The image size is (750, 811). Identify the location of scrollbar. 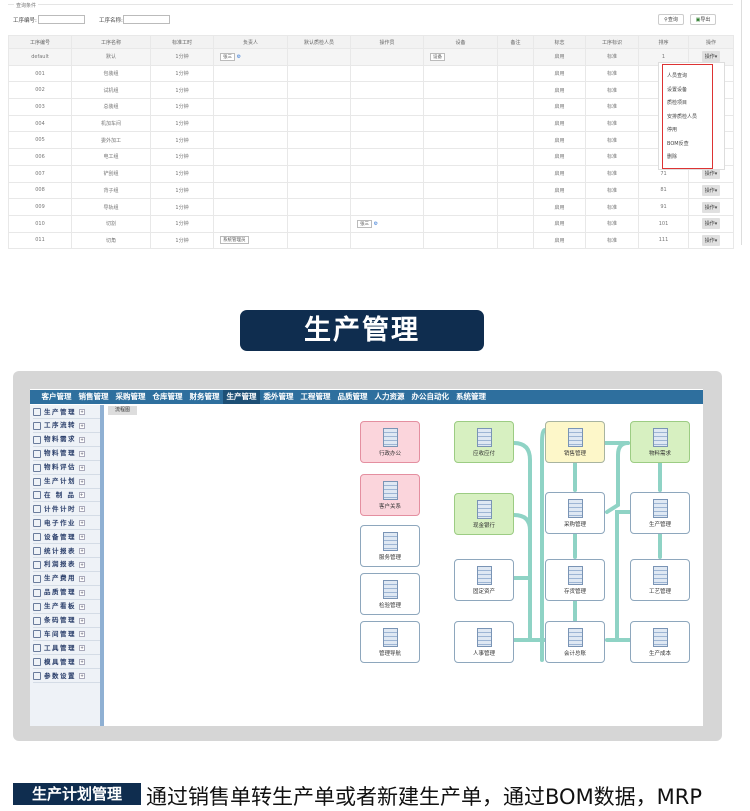
(741, 122).